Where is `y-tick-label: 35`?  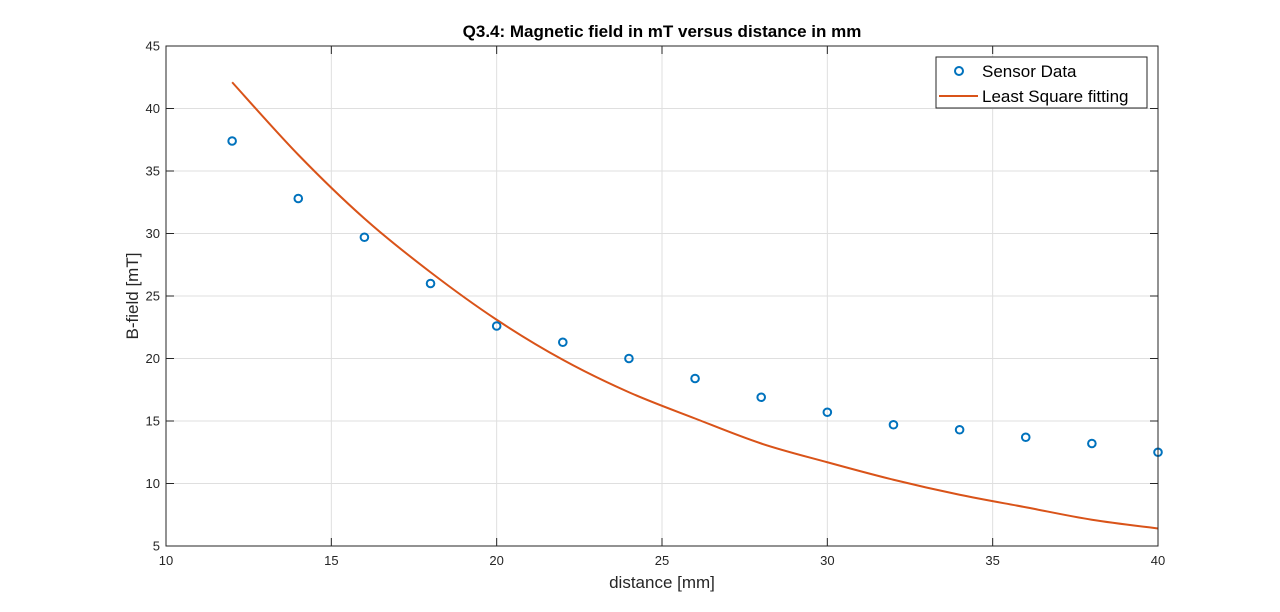
y-tick-label: 35 is located at coordinates (153, 171).